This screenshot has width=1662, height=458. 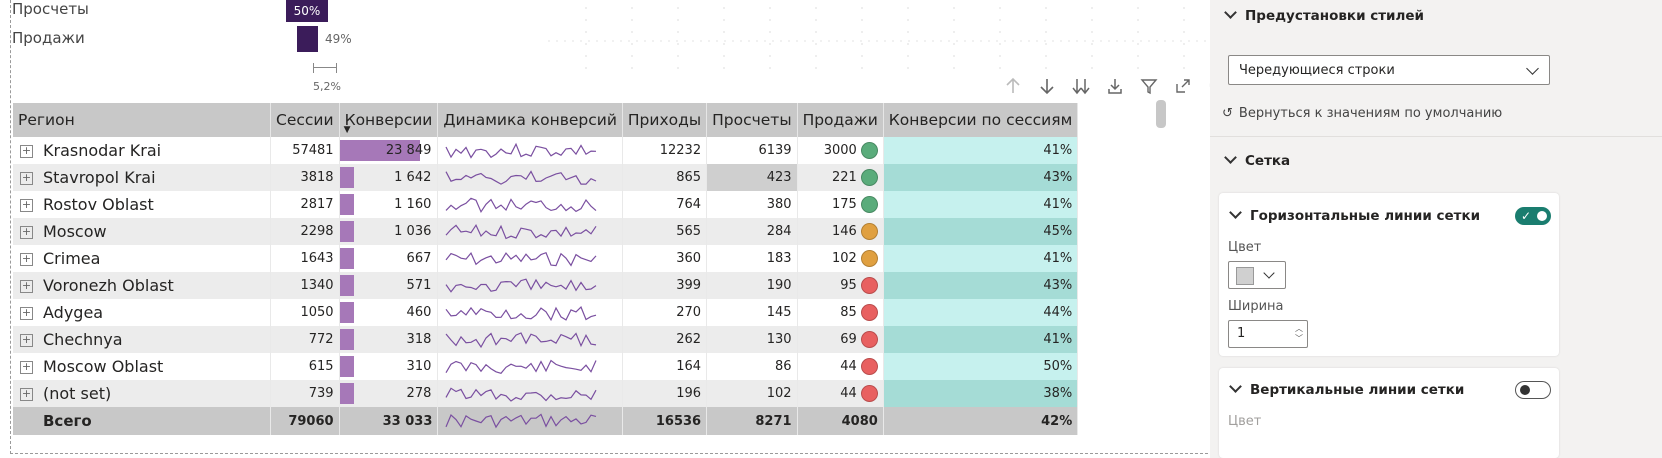 I want to click on region-cell: + Krasnodar Krai, so click(x=142, y=150).